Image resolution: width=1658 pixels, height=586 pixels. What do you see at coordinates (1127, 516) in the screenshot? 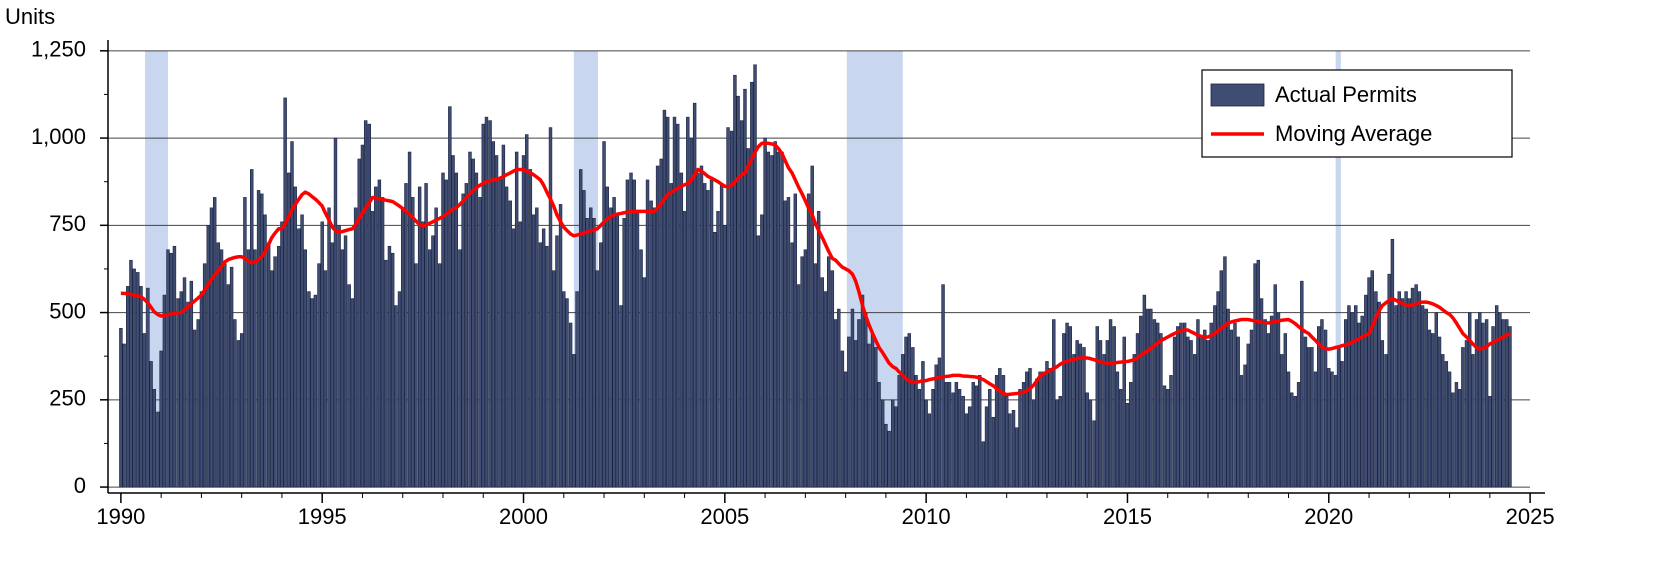
I see `x-tick-label: 2015` at bounding box center [1127, 516].